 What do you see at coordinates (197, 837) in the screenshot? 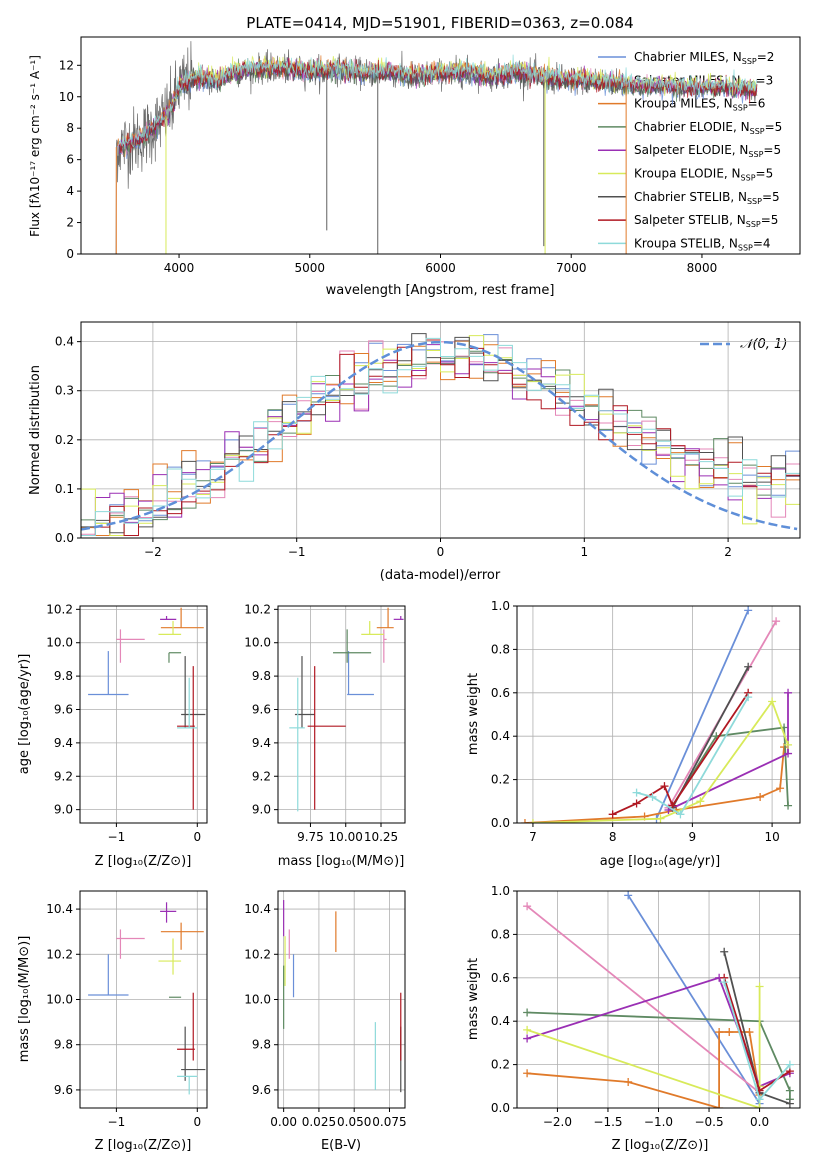
I see `age_vs_Z-xtick-label-1: 0` at bounding box center [197, 837].